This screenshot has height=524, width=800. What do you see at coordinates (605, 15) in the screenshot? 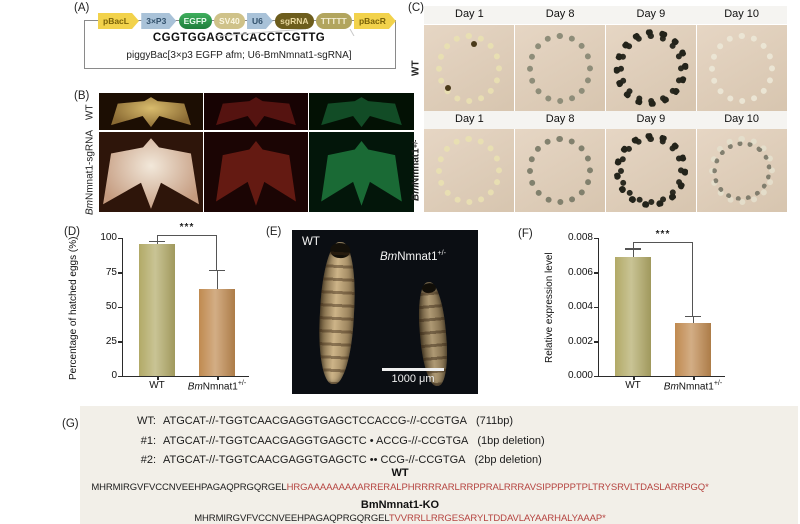
I see `panel-c-day-header-row1: Day 1 Day 8 Day 9 Day 10` at bounding box center [605, 15].